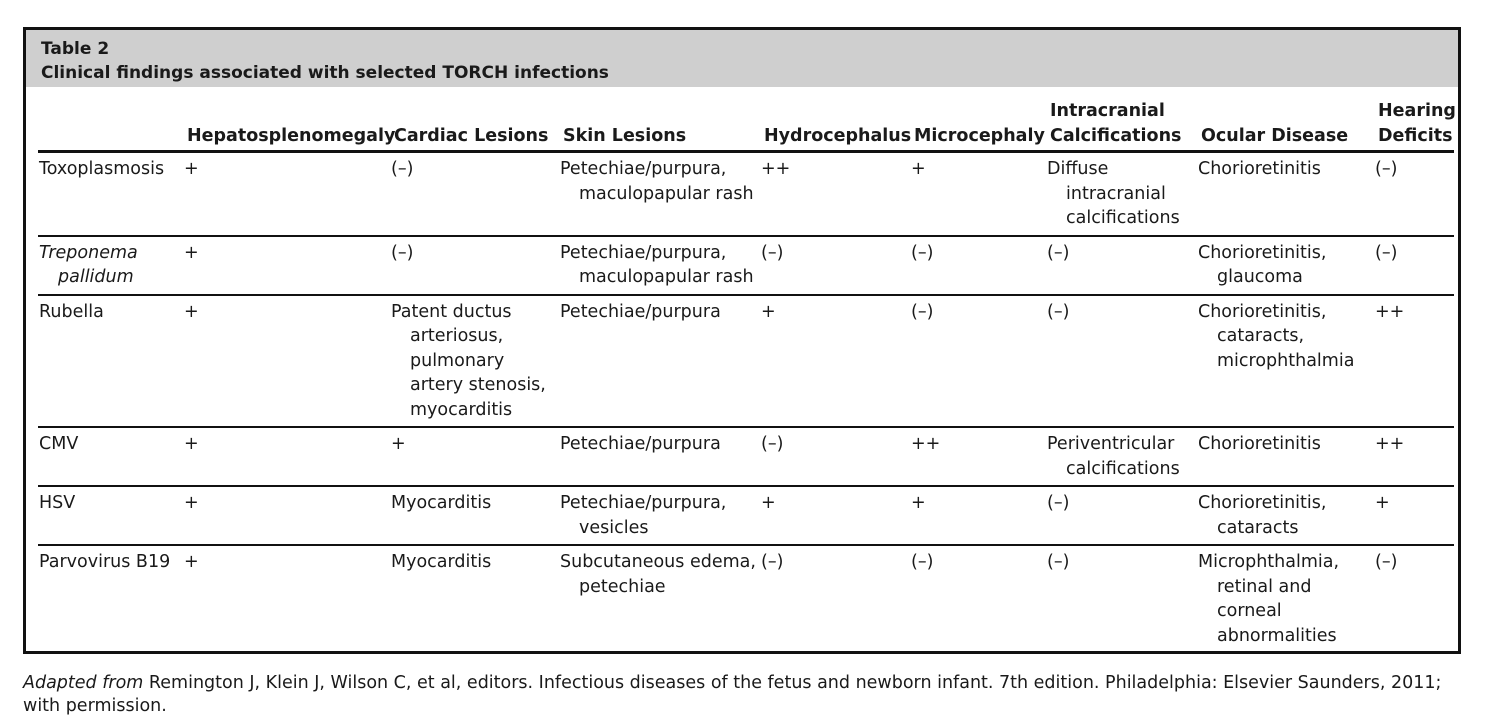  Describe the element at coordinates (1285, 264) in the screenshot. I see `table-cell: Chorioretinitis, glaucoma` at that location.